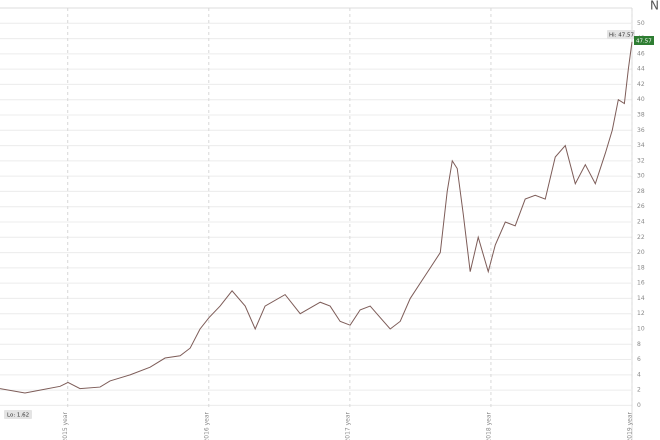 This screenshot has height=440, width=660. I want to click on x-tick-label: 2018 year, so click(488, 425).